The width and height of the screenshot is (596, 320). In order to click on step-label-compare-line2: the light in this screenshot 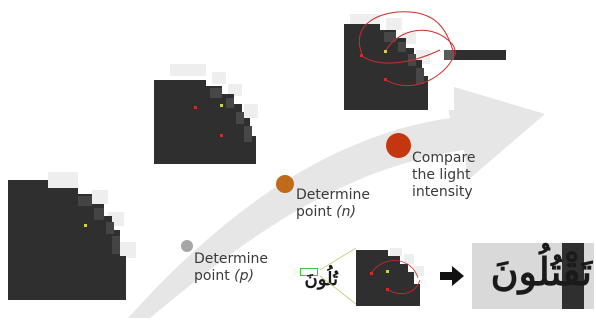, I will do `click(441, 175)`.